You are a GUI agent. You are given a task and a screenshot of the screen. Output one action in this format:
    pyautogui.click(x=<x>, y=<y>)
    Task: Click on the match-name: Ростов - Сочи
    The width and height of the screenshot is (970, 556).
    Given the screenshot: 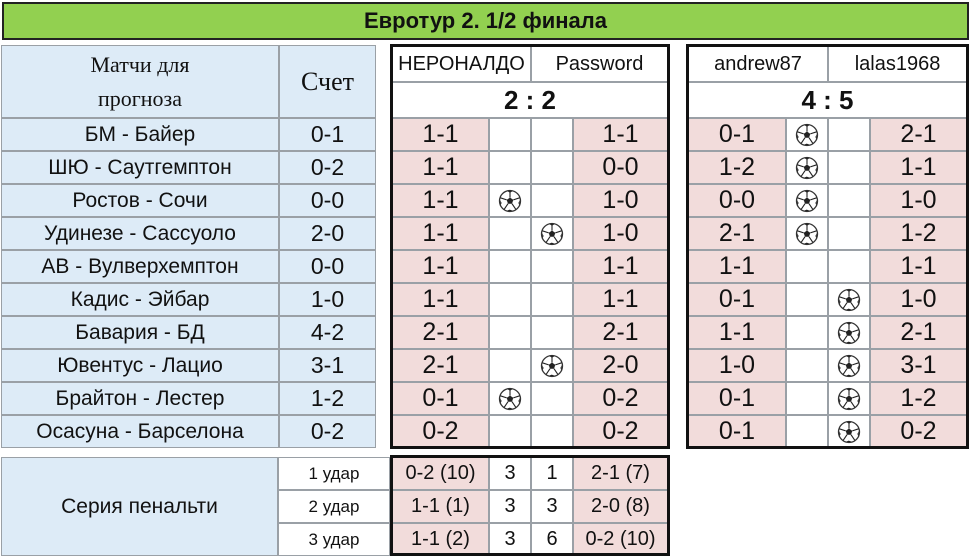 What is the action you would take?
    pyautogui.click(x=140, y=200)
    